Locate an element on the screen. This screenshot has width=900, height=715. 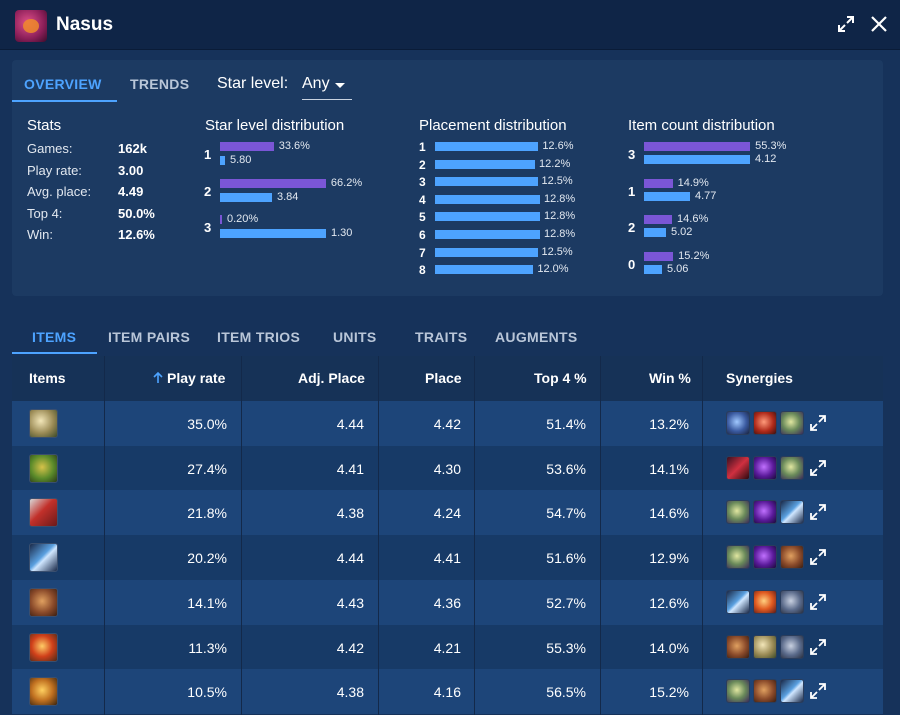
top4-cell: 54.7% is located at coordinates (566, 513).